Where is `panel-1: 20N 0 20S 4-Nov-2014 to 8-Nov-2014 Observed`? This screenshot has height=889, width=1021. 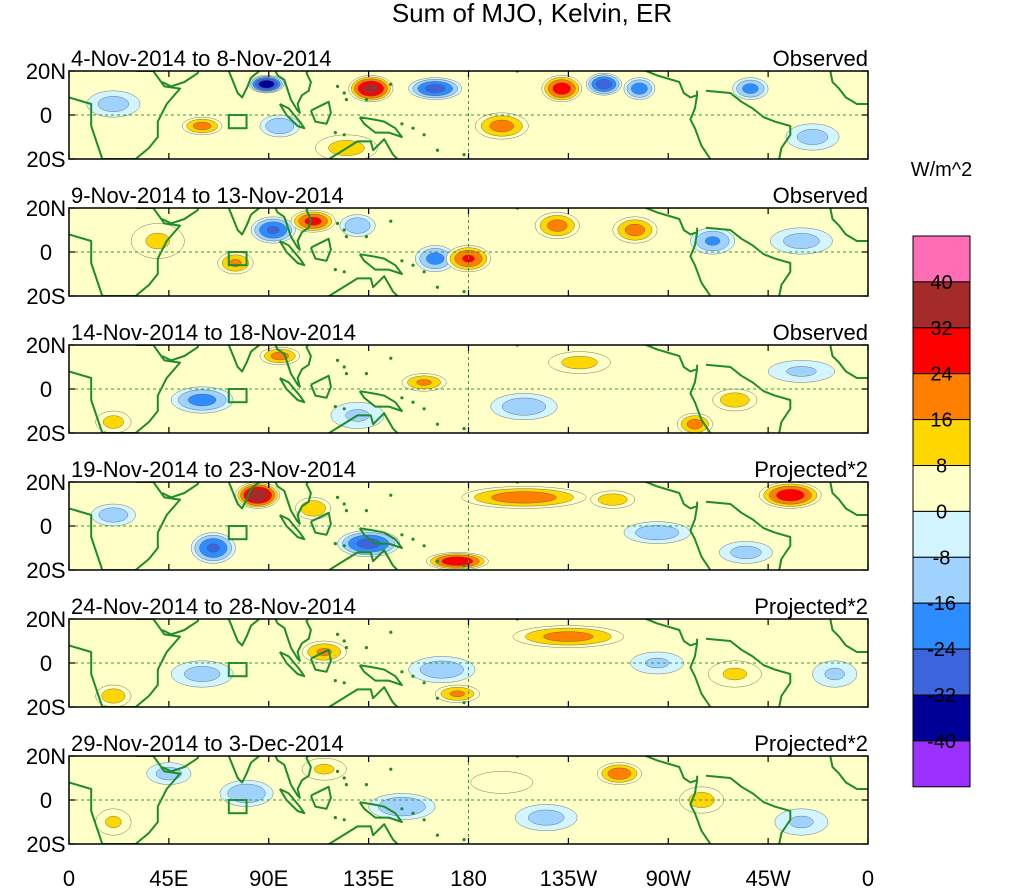
panel-1: 20N 0 20S 4-Nov-2014 to 8-Nov-2014 Observed is located at coordinates (447, 109).